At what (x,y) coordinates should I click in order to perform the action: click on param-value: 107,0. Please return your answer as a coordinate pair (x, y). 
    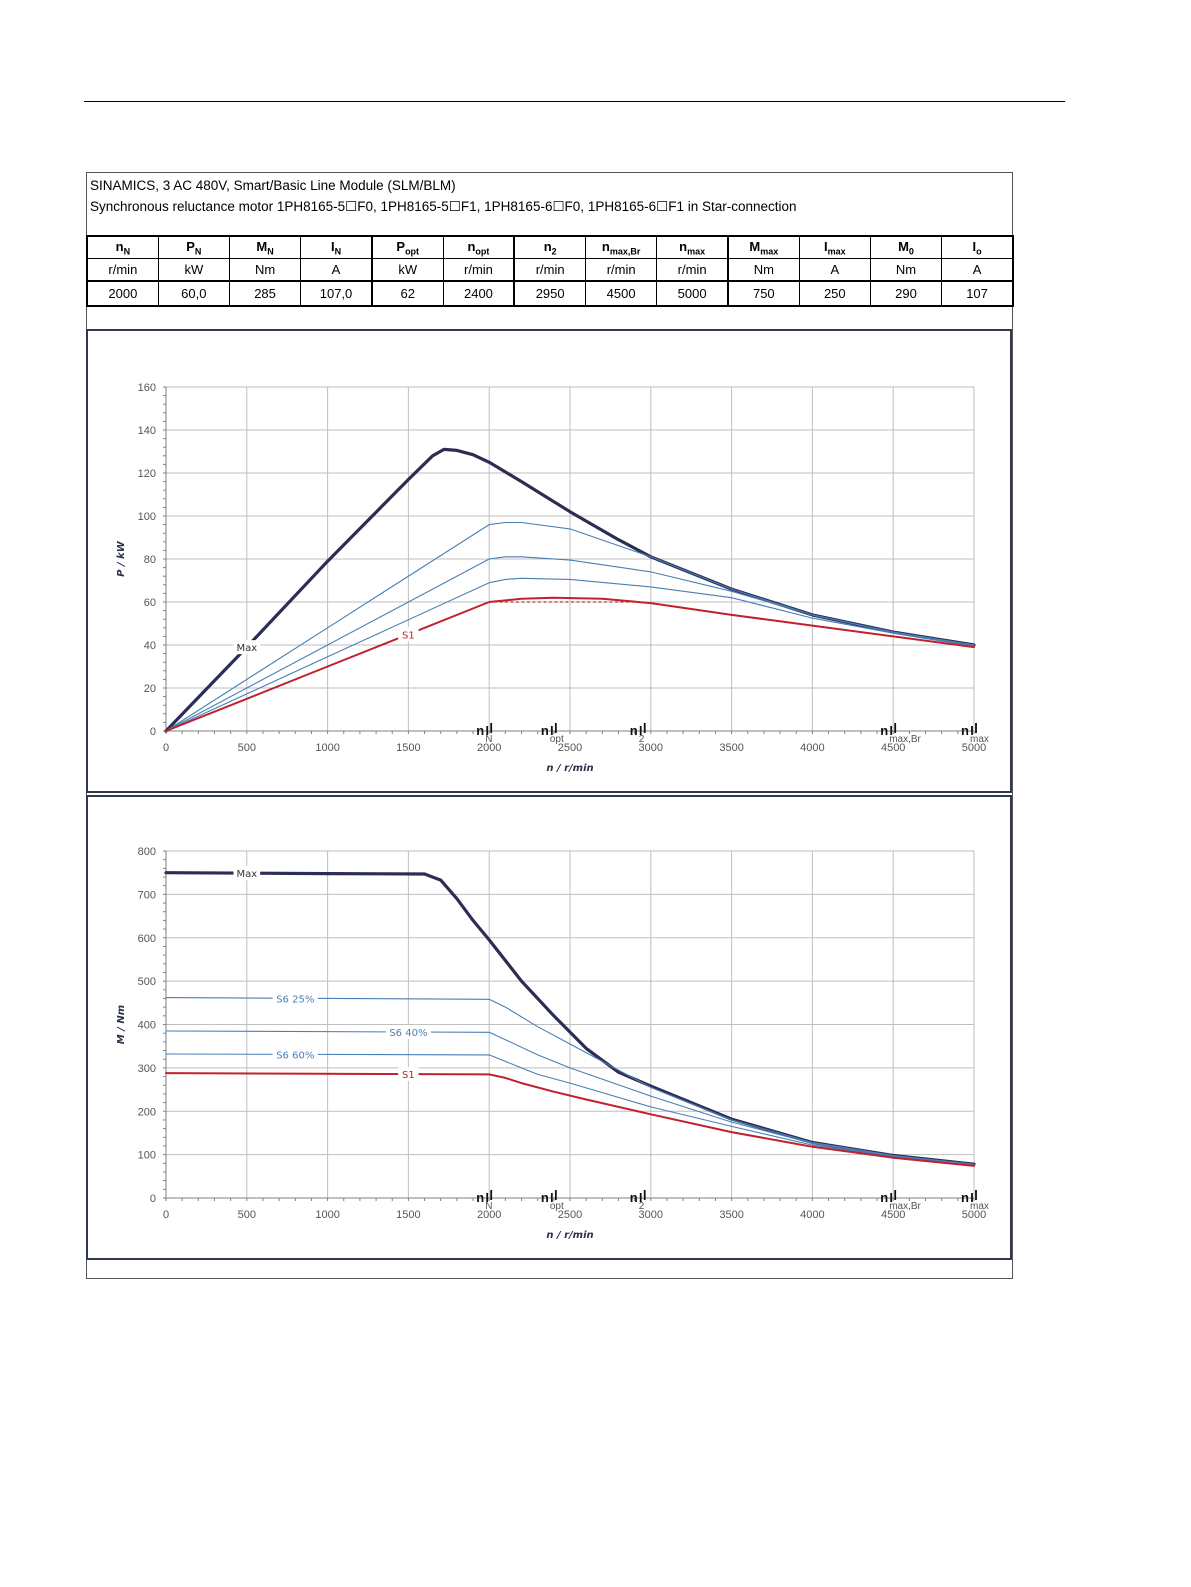
    Looking at the image, I should click on (336, 293).